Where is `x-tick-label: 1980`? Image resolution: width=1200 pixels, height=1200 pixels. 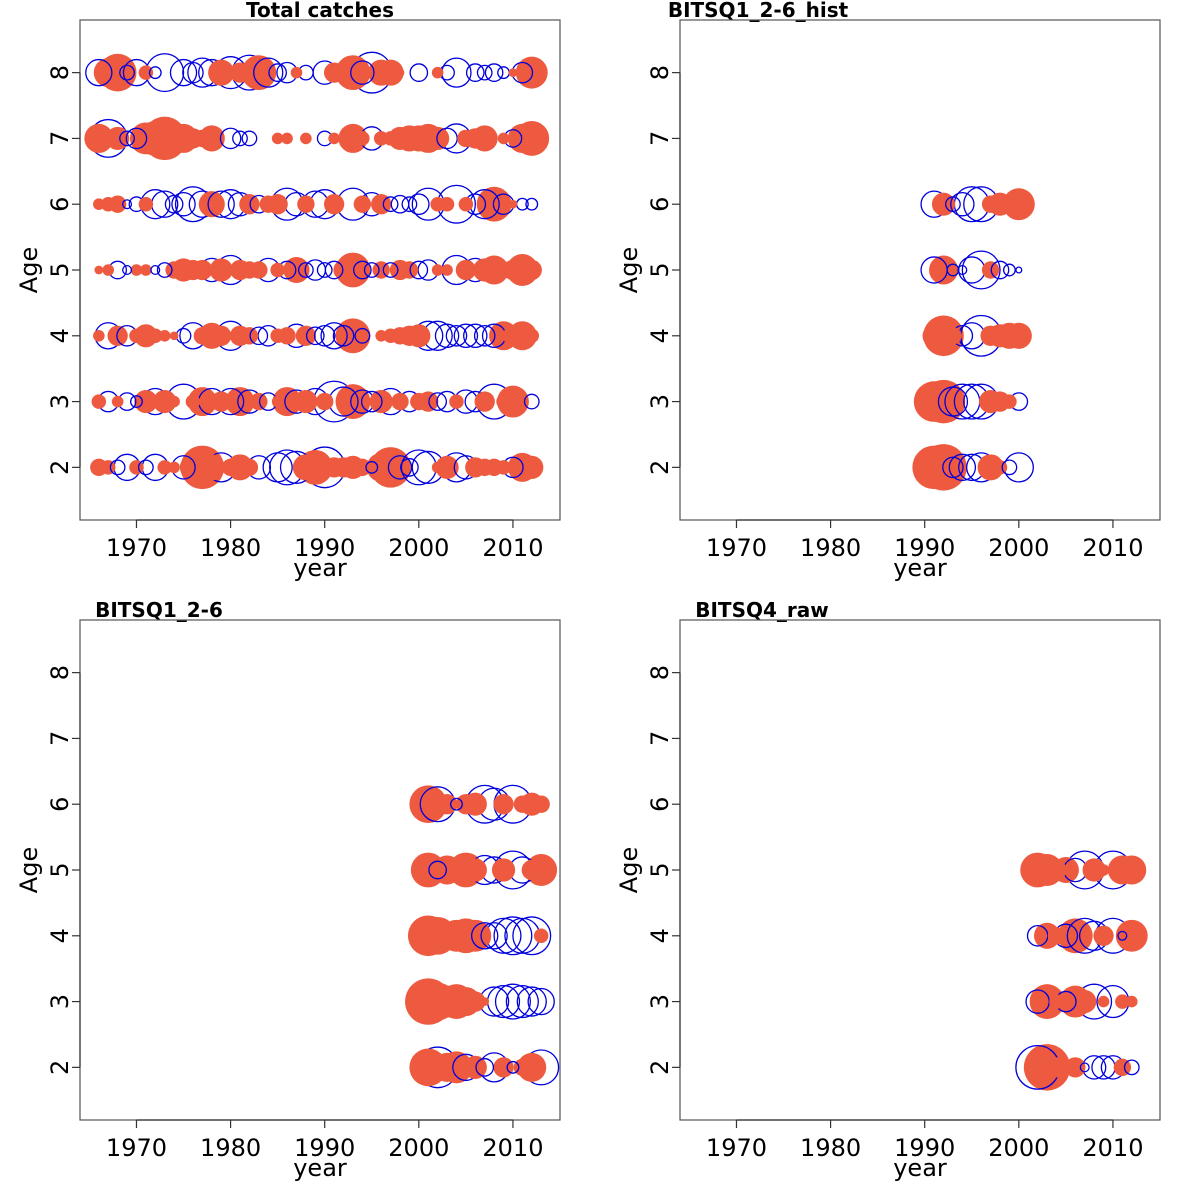
x-tick-label: 1980 is located at coordinates (230, 548).